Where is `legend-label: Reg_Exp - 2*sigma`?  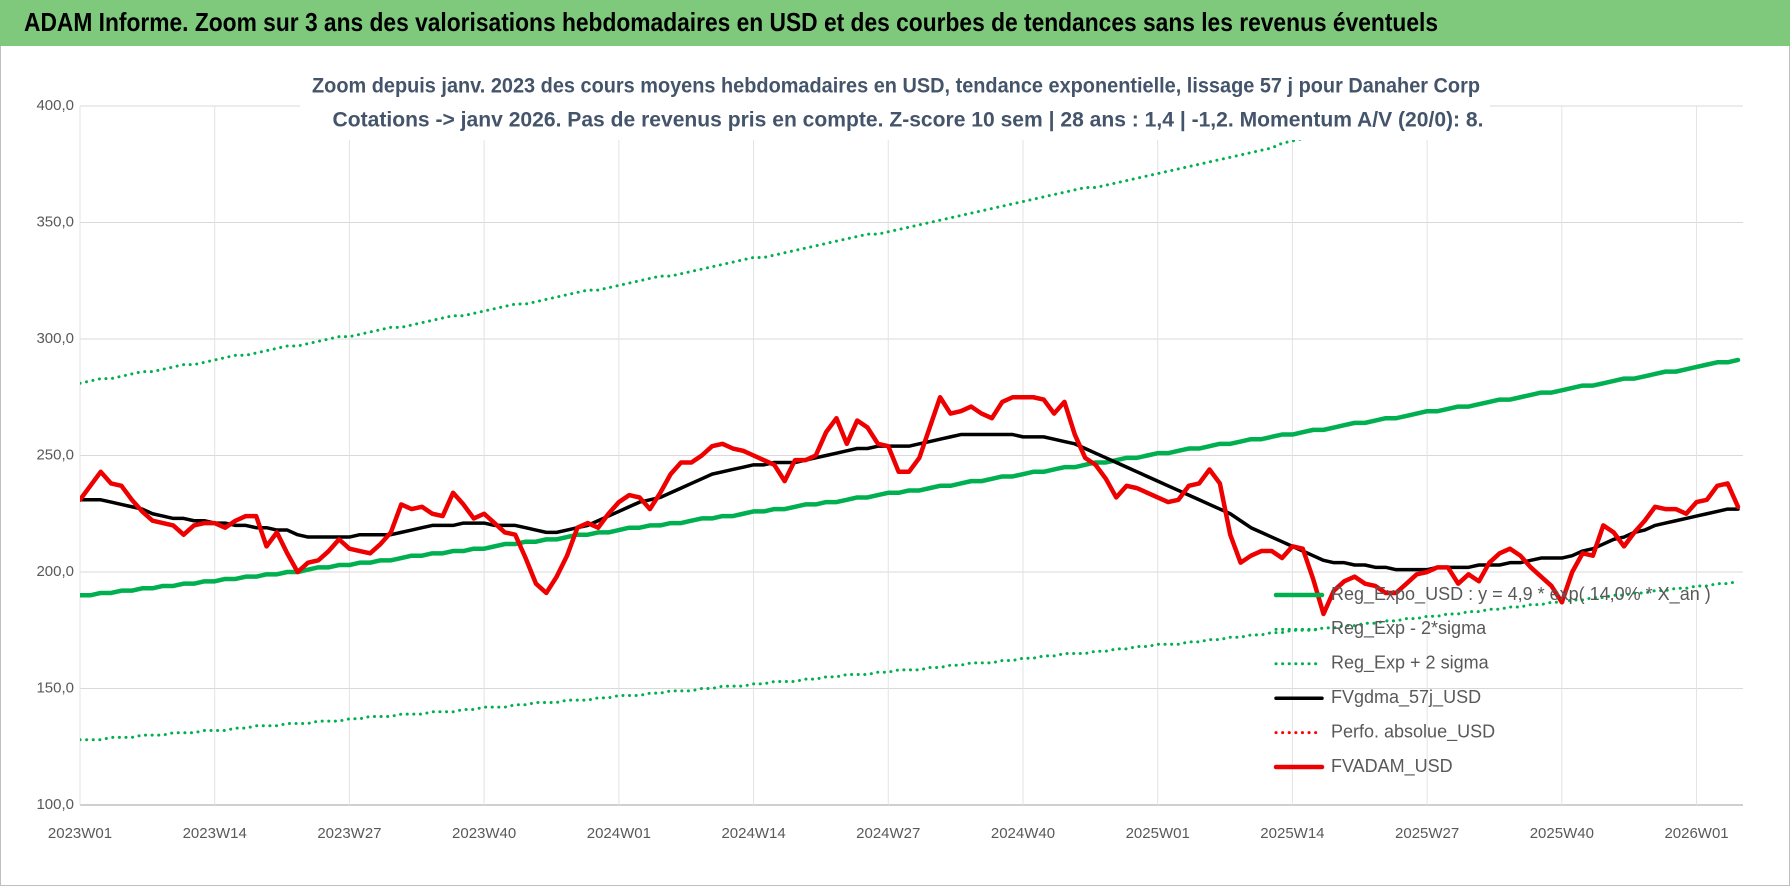
legend-label: Reg_Exp - 2*sigma is located at coordinates (1409, 628).